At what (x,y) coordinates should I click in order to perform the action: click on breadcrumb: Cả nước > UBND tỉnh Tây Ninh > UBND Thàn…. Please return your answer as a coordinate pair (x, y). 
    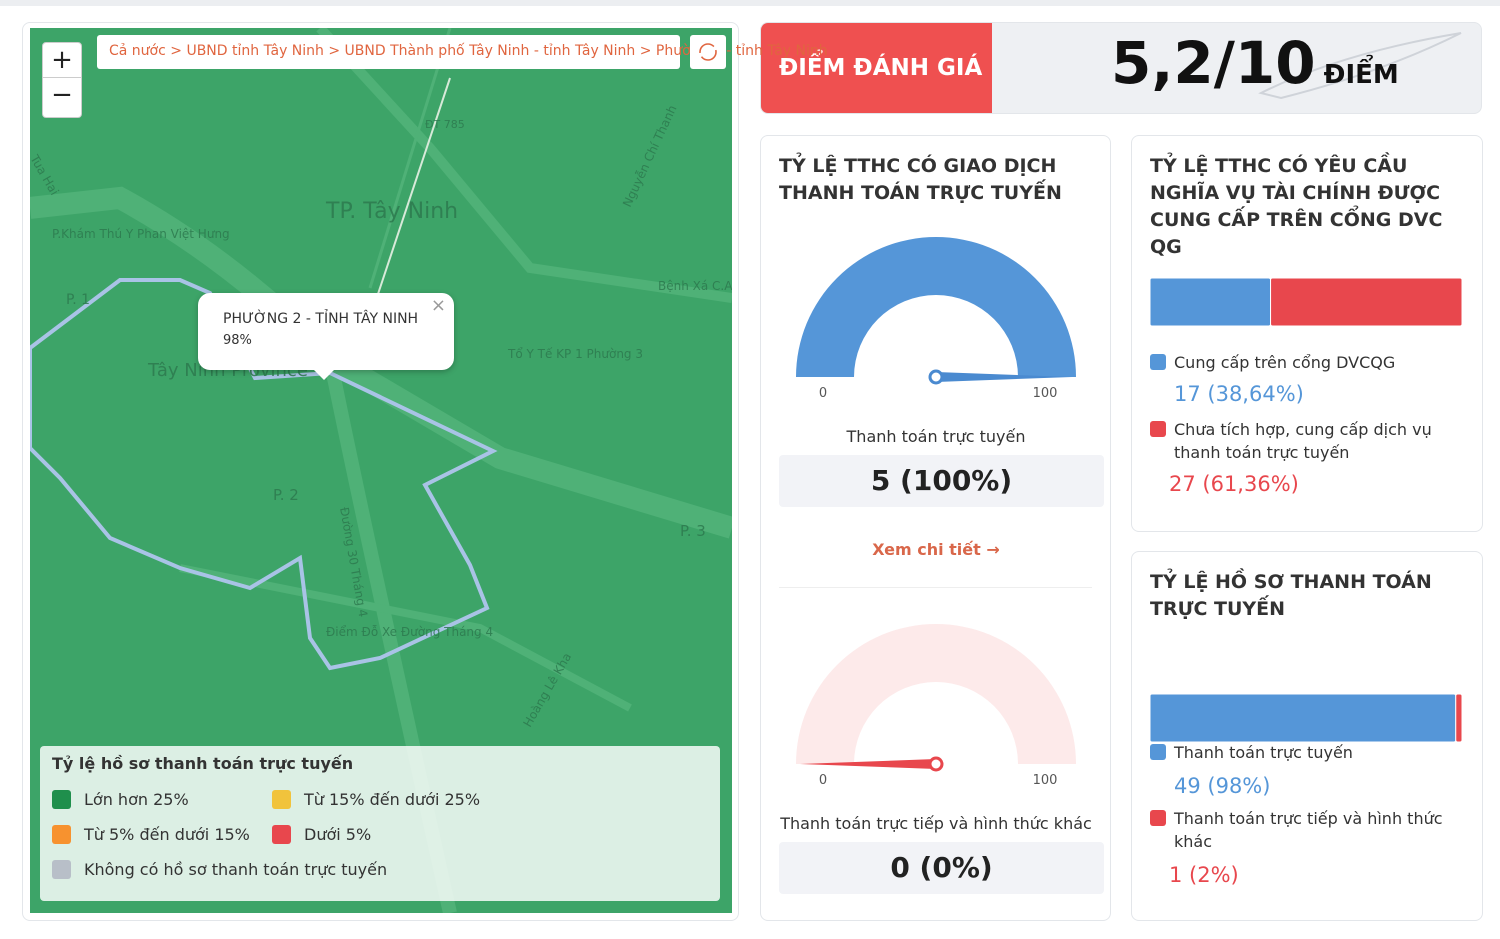
    Looking at the image, I should click on (462, 52).